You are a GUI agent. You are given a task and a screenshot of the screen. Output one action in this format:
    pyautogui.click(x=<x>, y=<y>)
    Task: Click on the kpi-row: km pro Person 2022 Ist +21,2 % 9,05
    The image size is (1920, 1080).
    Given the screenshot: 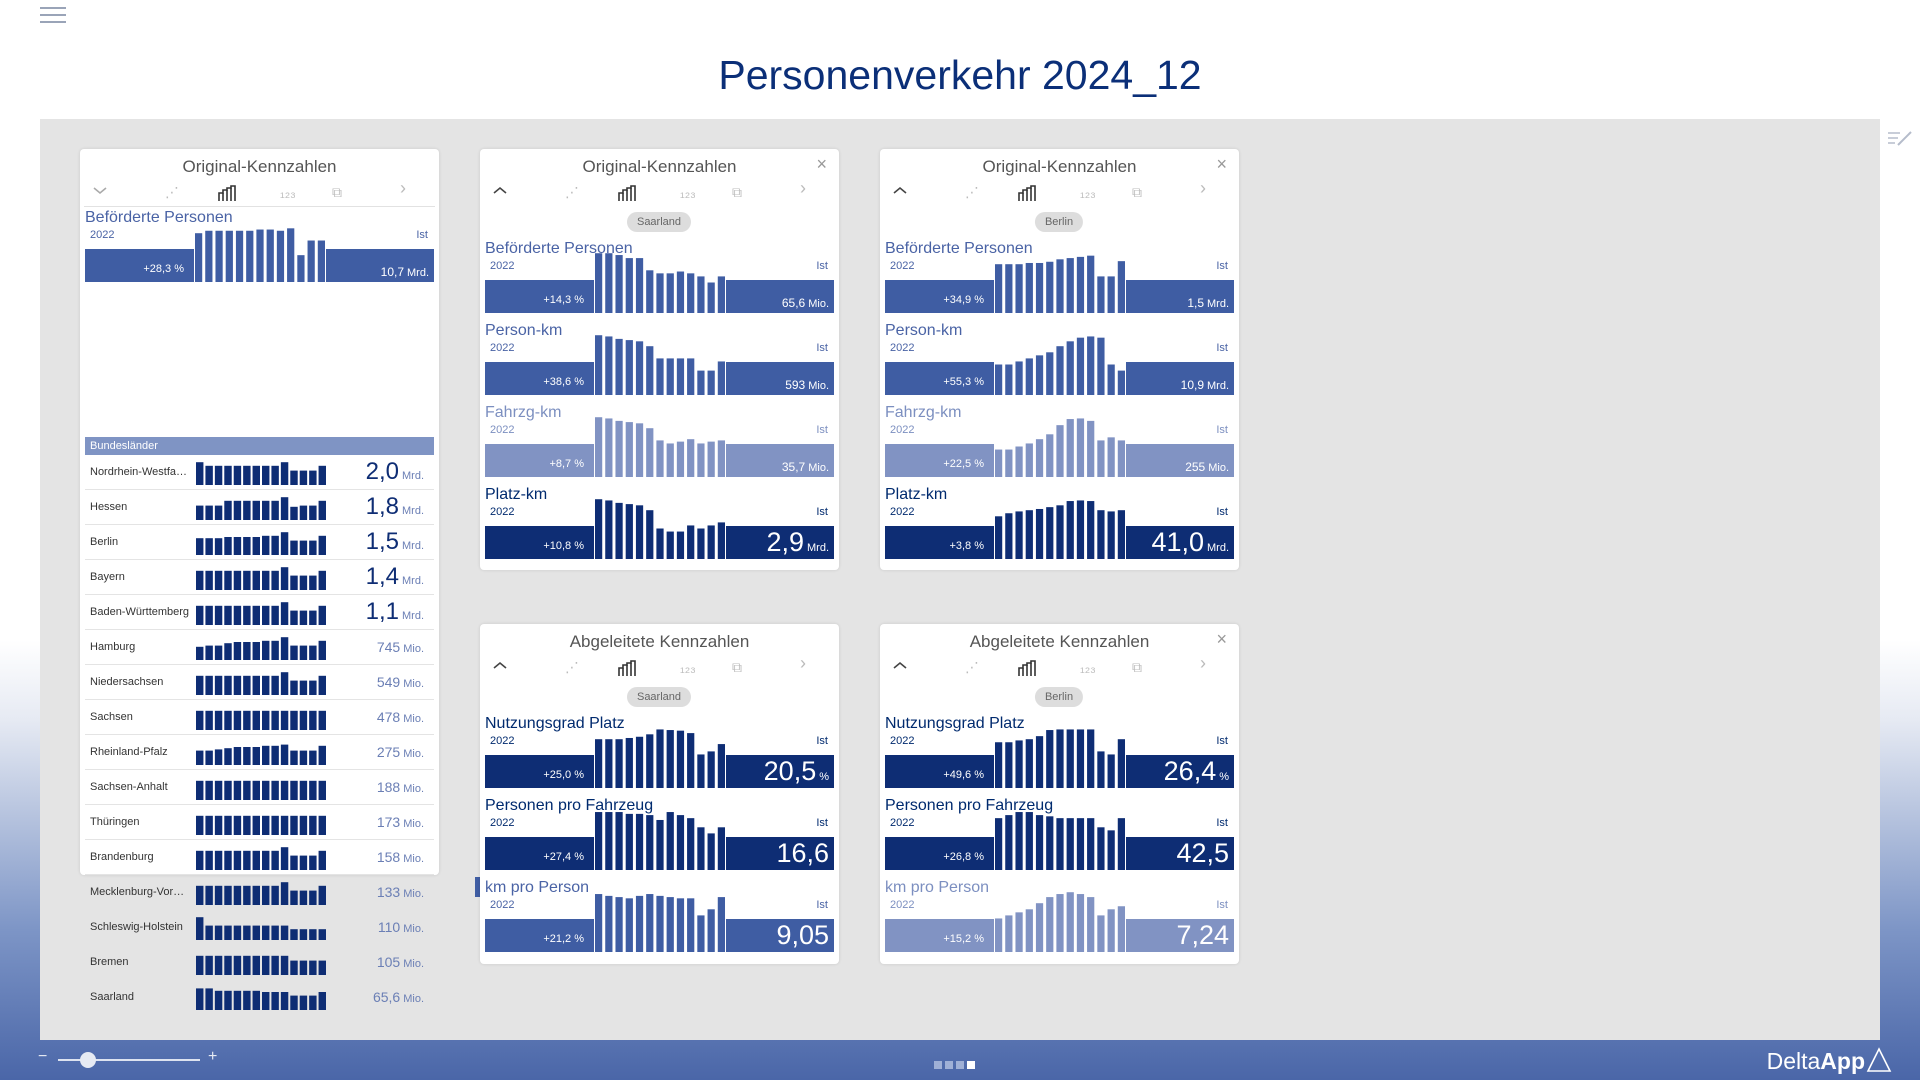 What is the action you would take?
    pyautogui.click(x=659, y=919)
    